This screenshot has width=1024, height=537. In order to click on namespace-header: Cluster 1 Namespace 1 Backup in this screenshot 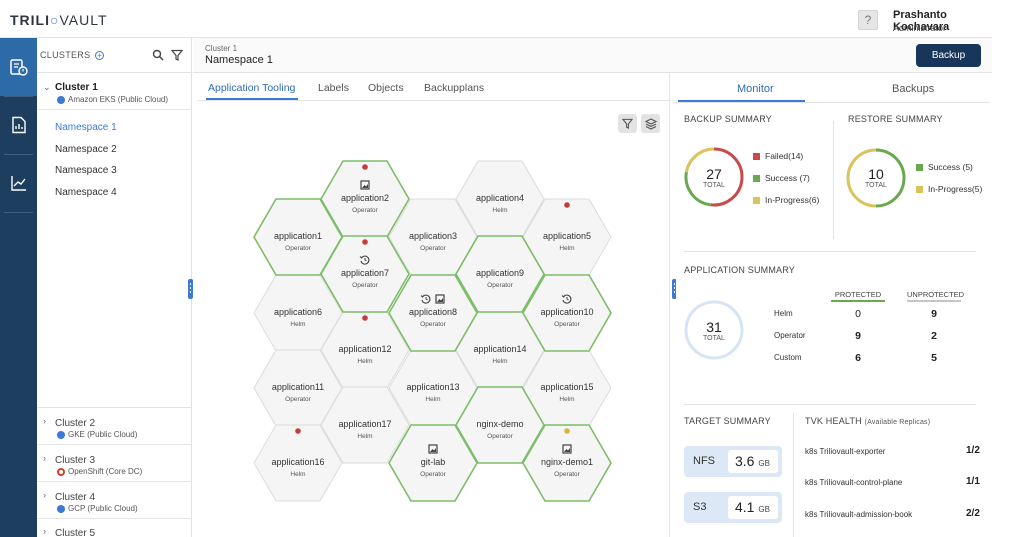, I will do `click(592, 55)`.